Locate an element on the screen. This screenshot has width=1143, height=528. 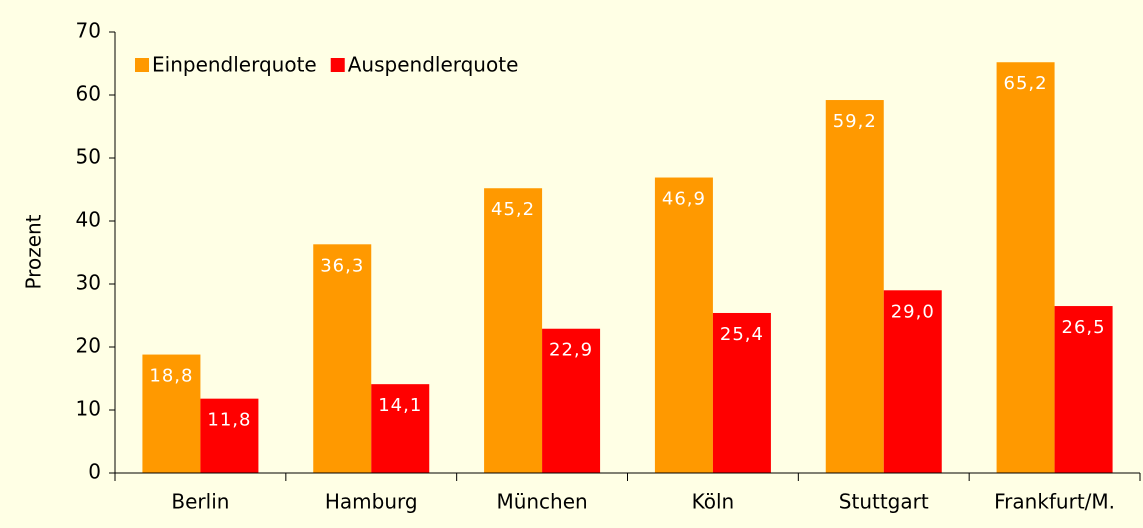
y-tick-label: 10 is located at coordinates (88, 409).